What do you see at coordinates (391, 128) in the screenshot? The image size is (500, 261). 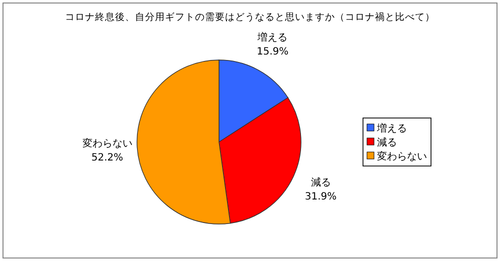 I see `legend-label: 増える` at bounding box center [391, 128].